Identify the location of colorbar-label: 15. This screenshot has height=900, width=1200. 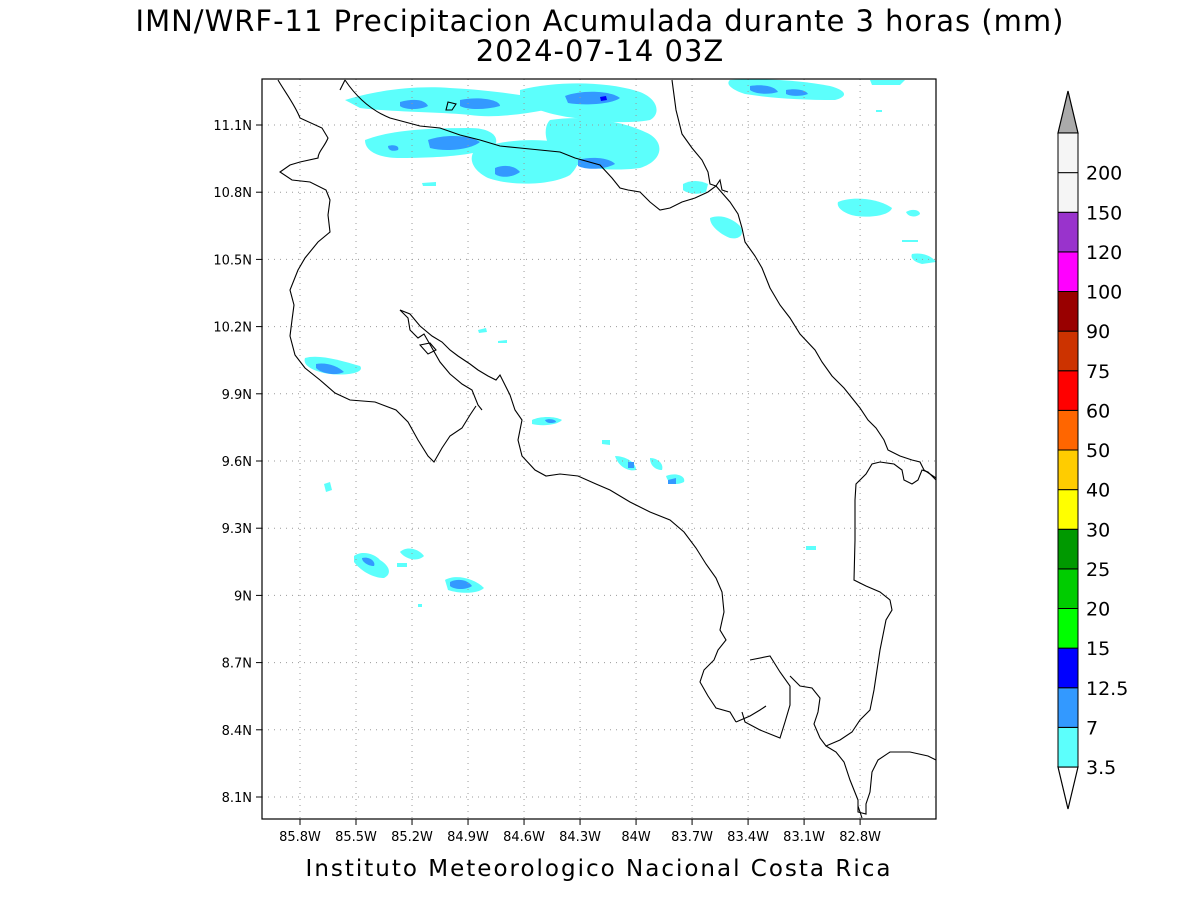
(1098, 649).